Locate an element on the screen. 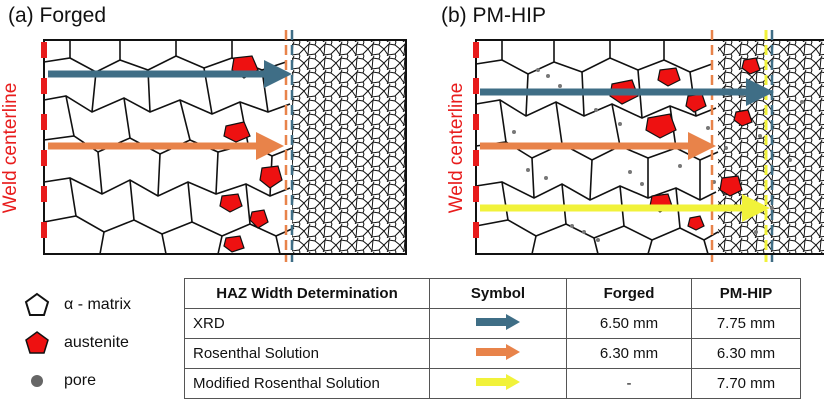 This screenshot has height=402, width=824. legend: α - matrix austenite pore is located at coordinates (102, 343).